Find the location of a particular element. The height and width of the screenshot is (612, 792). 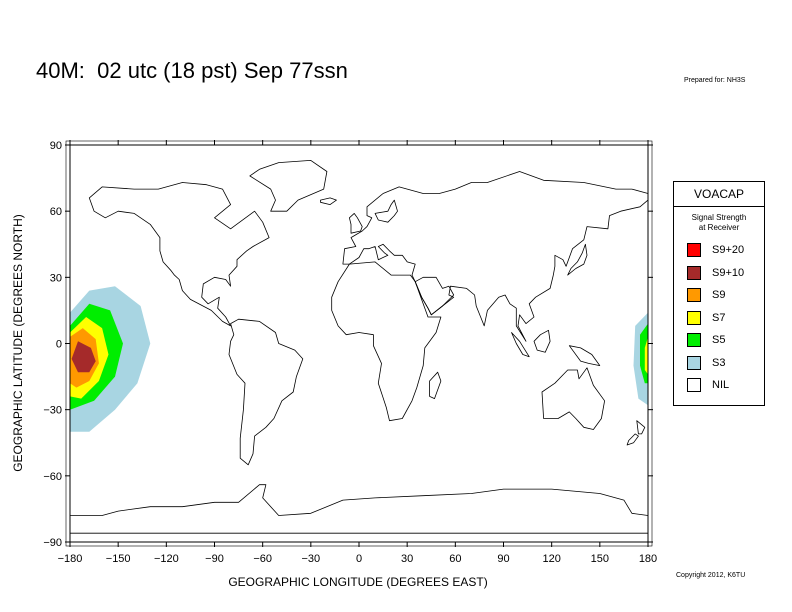

x-tick-label: 180 is located at coordinates (648, 559).